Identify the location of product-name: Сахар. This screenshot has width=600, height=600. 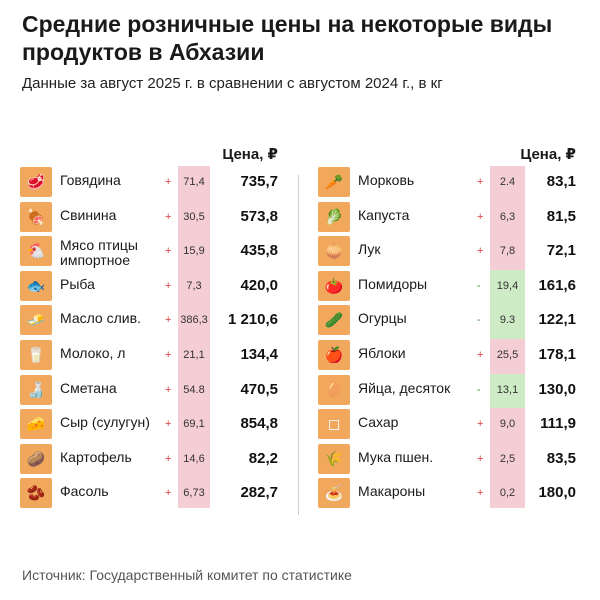
(378, 422).